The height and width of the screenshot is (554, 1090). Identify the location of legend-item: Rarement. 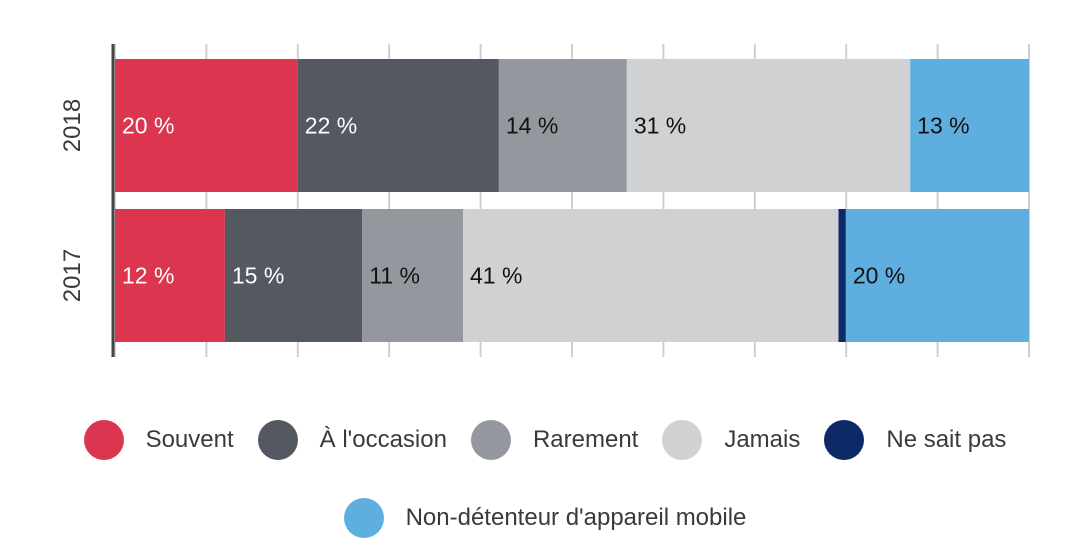
(554, 440).